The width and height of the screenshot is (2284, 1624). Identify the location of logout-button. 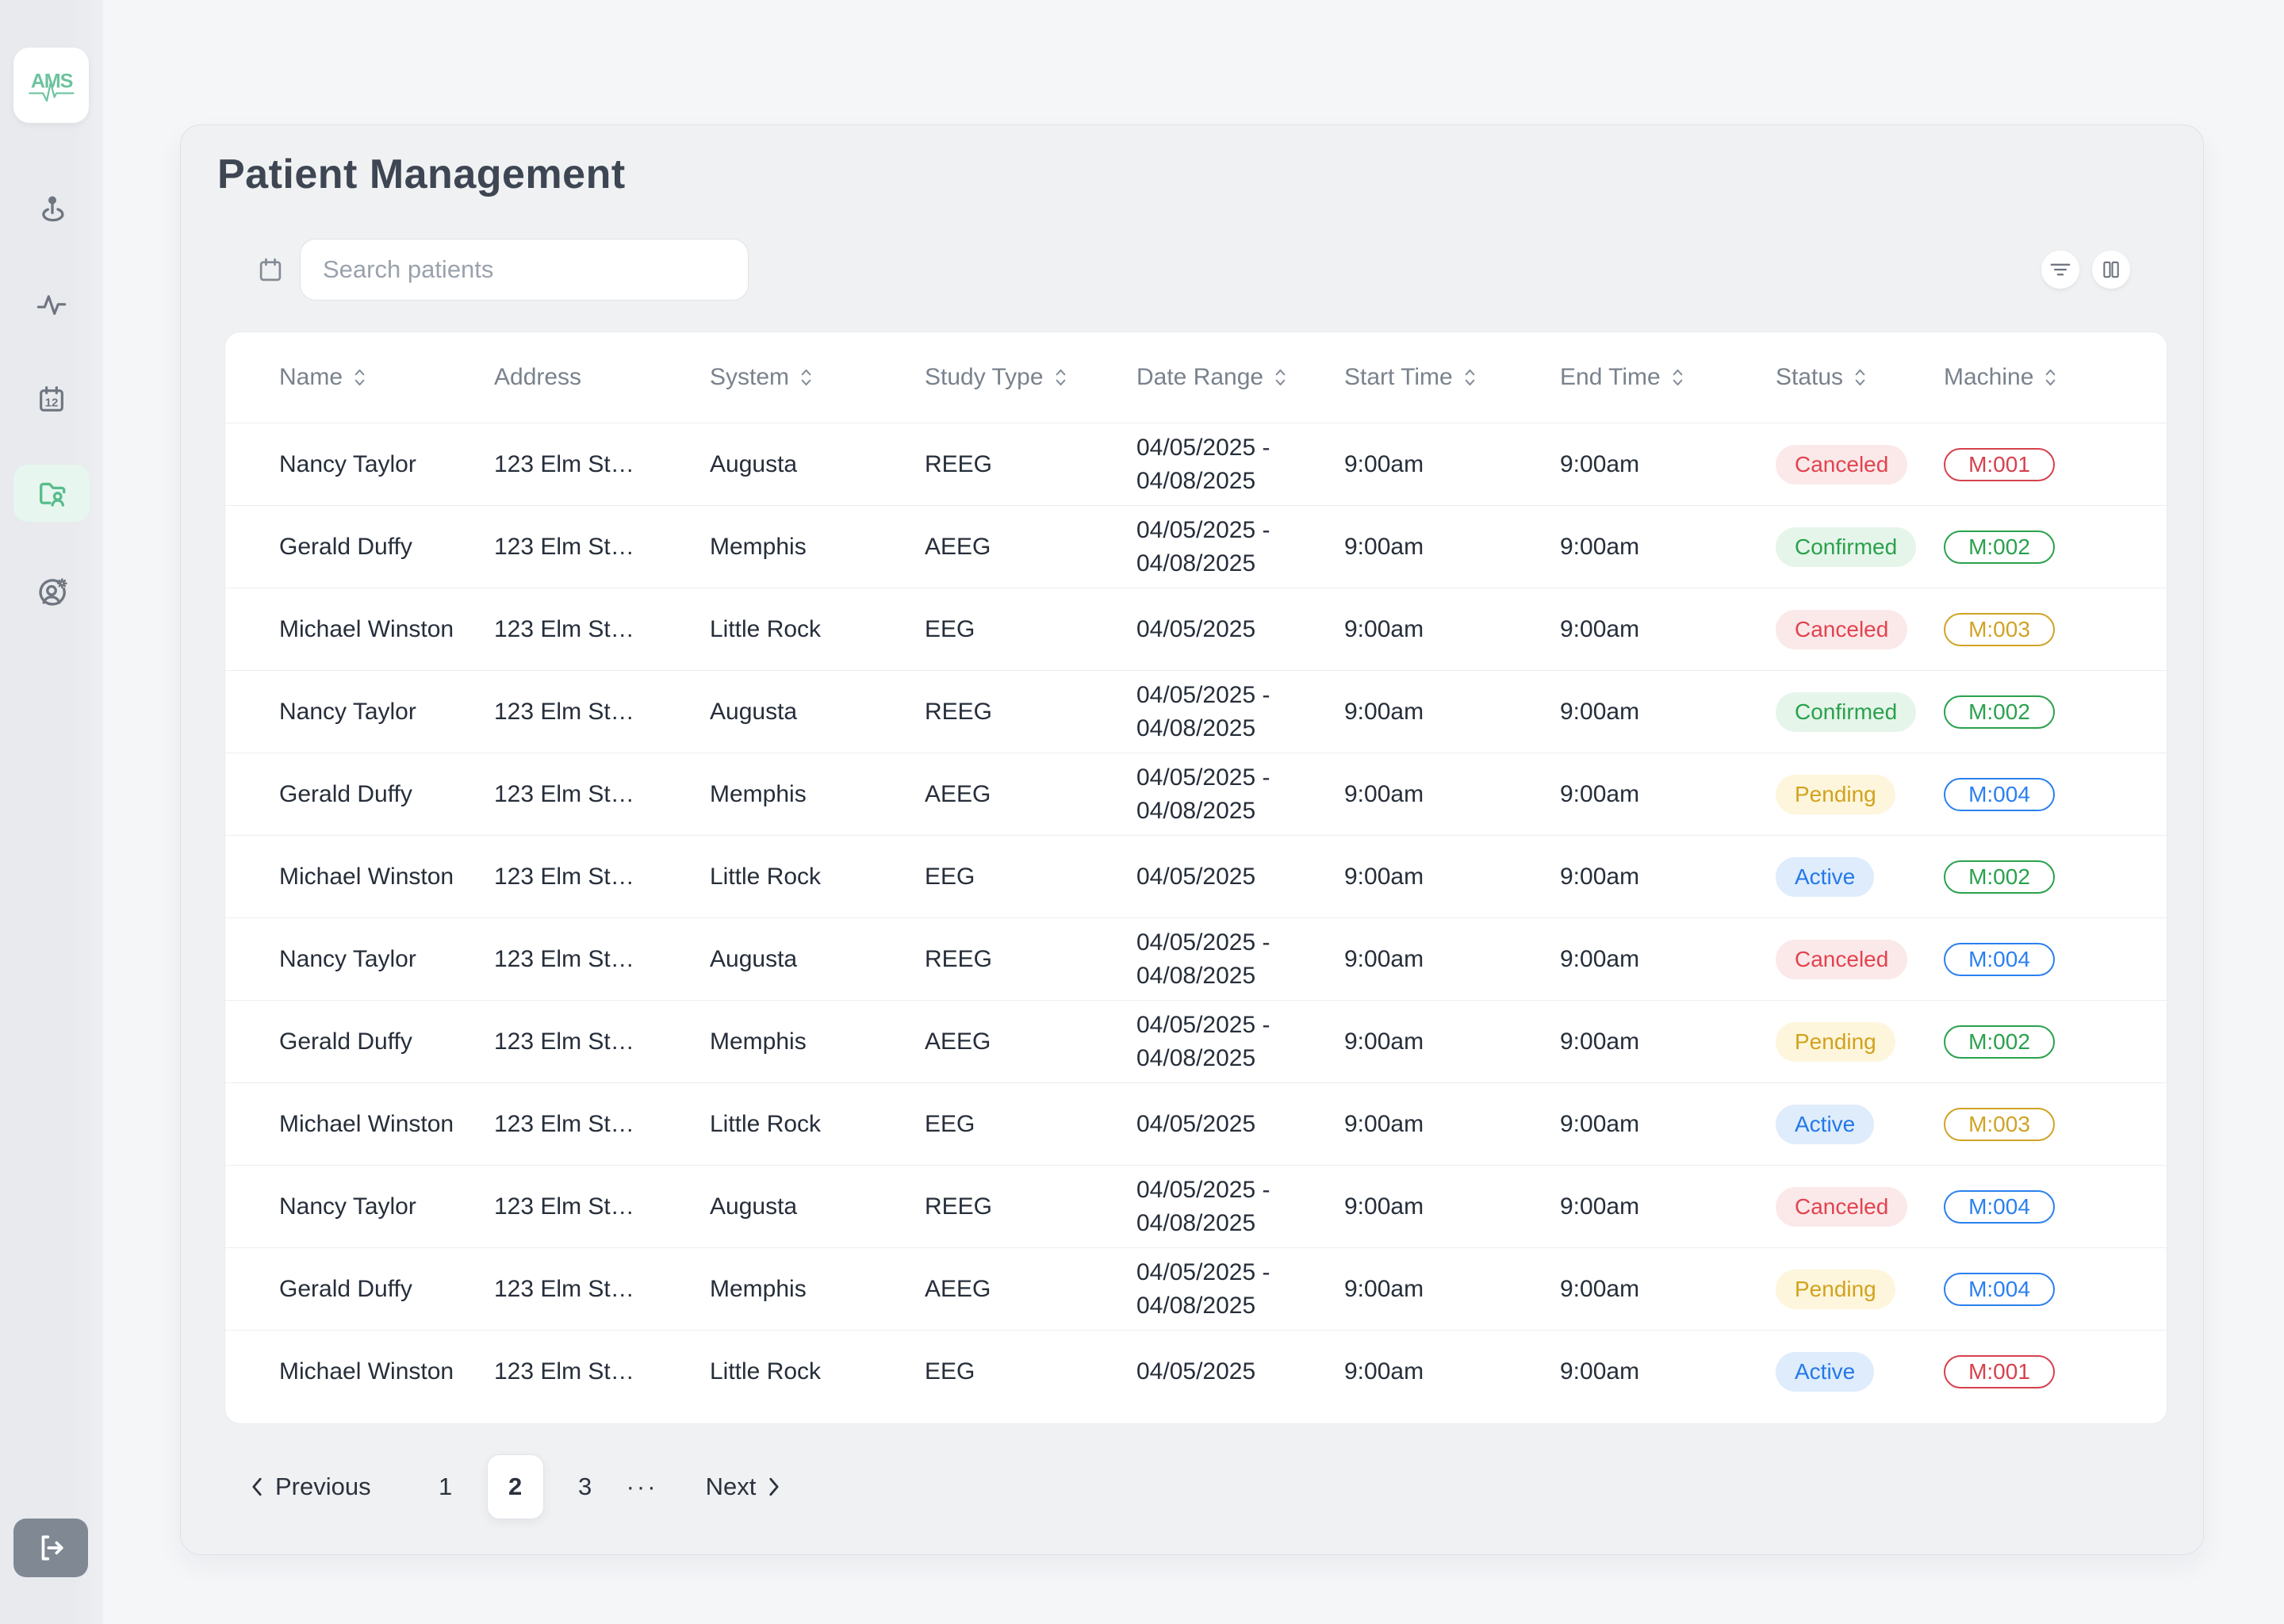
(50, 1548).